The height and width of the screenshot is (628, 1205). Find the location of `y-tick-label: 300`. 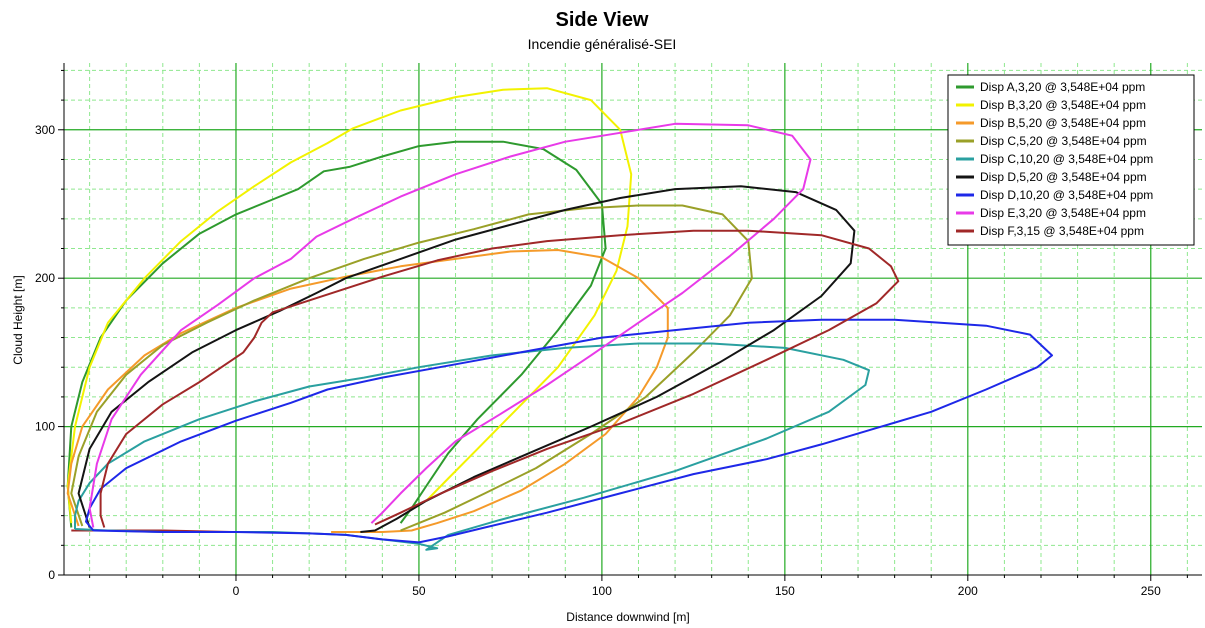

y-tick-label: 300 is located at coordinates (45, 130).